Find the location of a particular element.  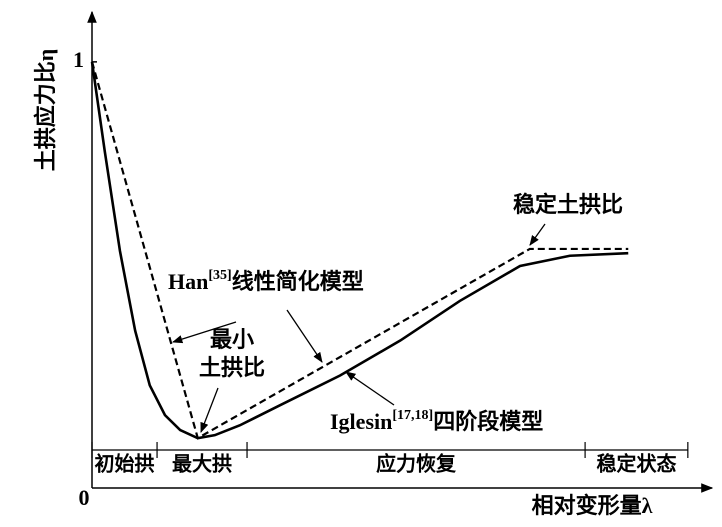

annotation: Han[35]线性简化模型 is located at coordinates (266, 281).